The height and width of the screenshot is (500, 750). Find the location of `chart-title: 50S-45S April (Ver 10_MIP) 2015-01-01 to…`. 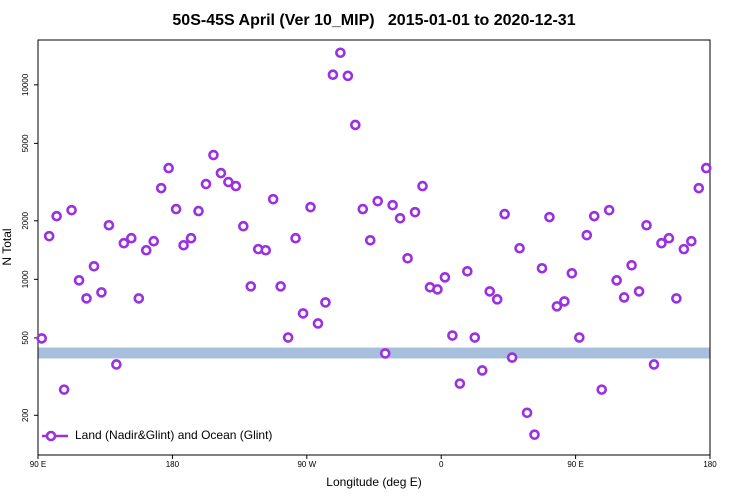

chart-title: 50S-45S April (Ver 10_MIP) 2015-01-01 to… is located at coordinates (373, 20).